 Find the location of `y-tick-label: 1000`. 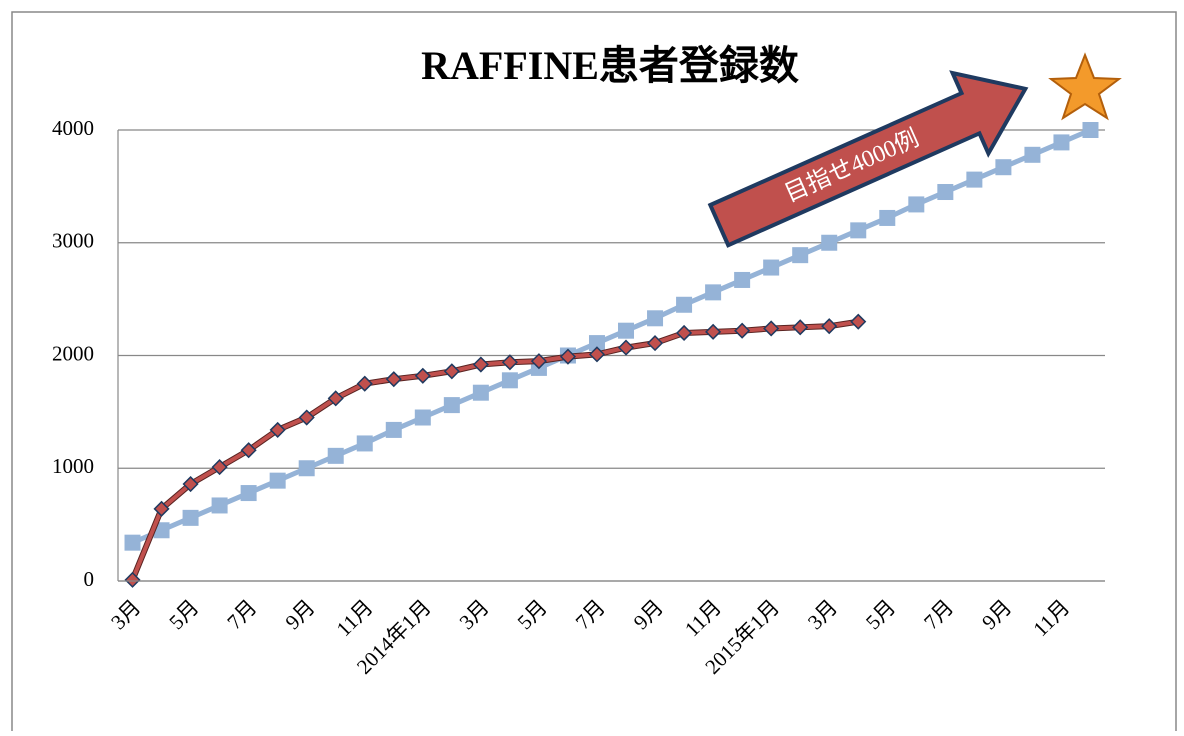

y-tick-label: 1000 is located at coordinates (73, 466).